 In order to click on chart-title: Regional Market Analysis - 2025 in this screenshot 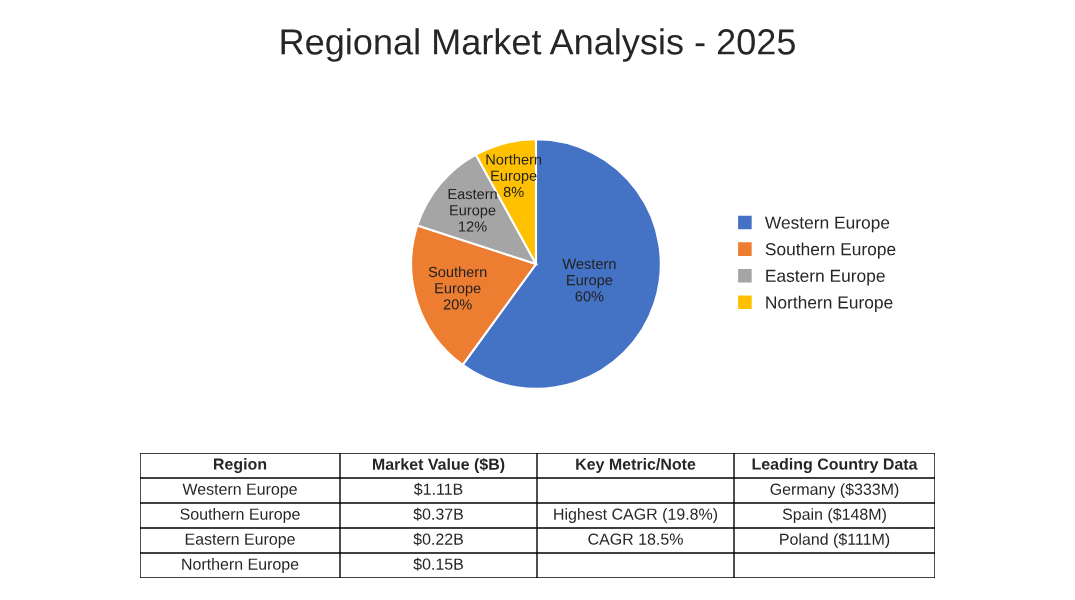, I will do `click(538, 45)`.